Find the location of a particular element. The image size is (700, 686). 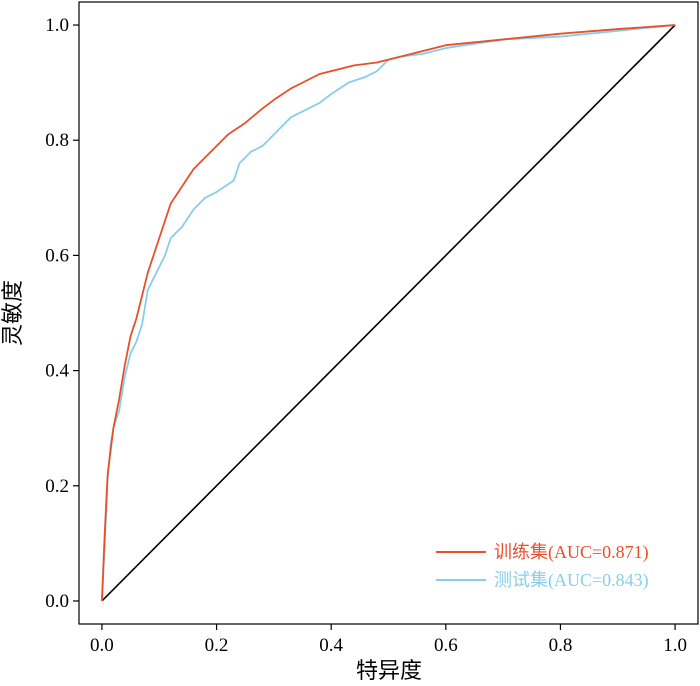

y-tick-label: 0.6 is located at coordinates (57, 255).